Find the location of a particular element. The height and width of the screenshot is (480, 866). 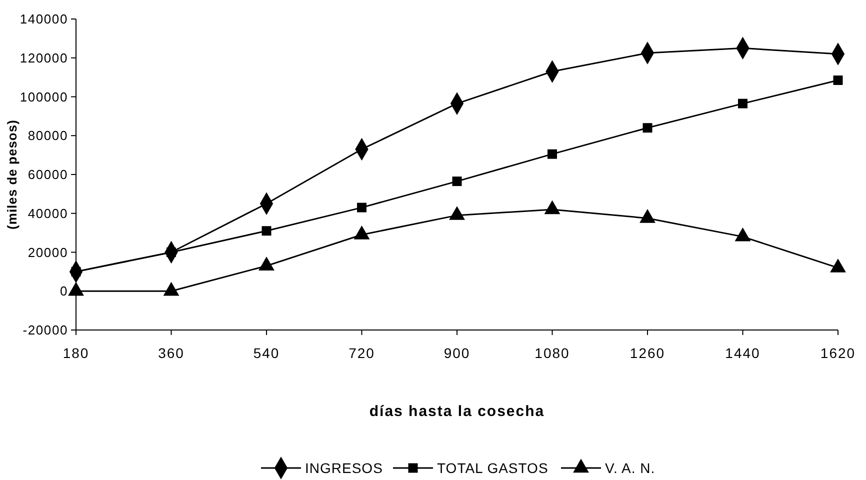

y-tick-label: -20000 is located at coordinates (45, 330).